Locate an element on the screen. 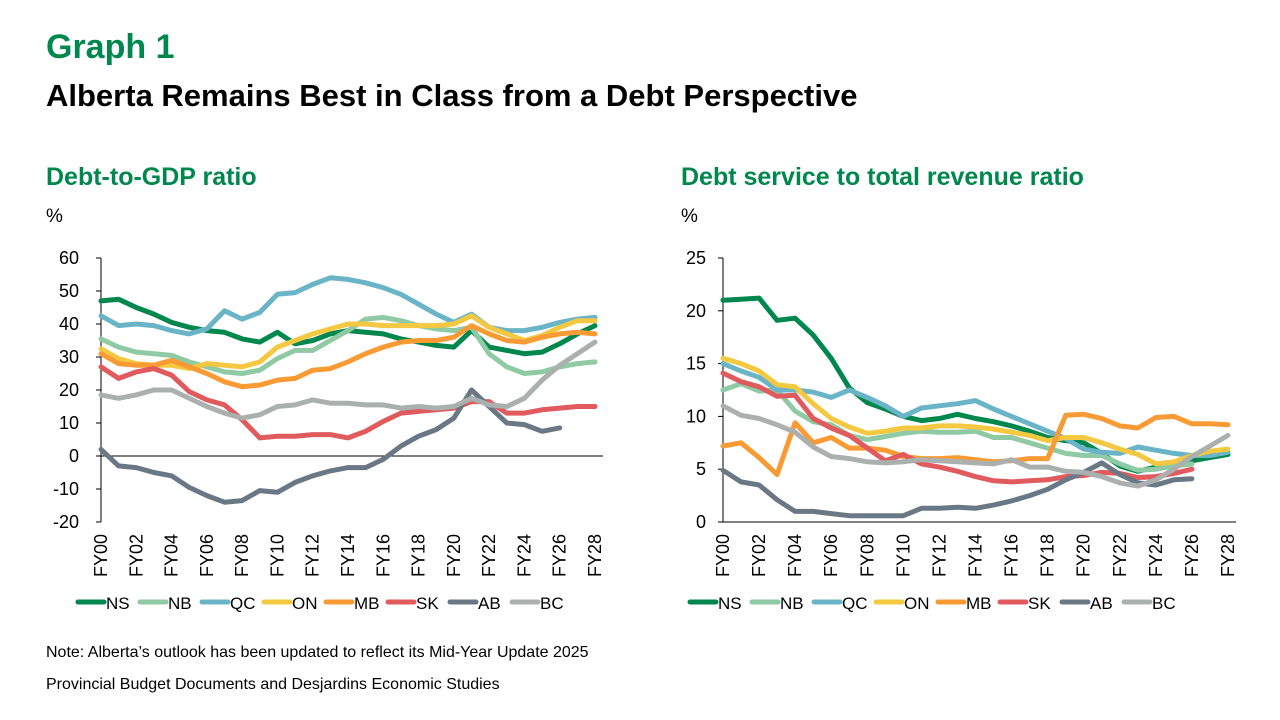 The width and height of the screenshot is (1280, 720). y-tick-label: 25 is located at coordinates (696, 258).